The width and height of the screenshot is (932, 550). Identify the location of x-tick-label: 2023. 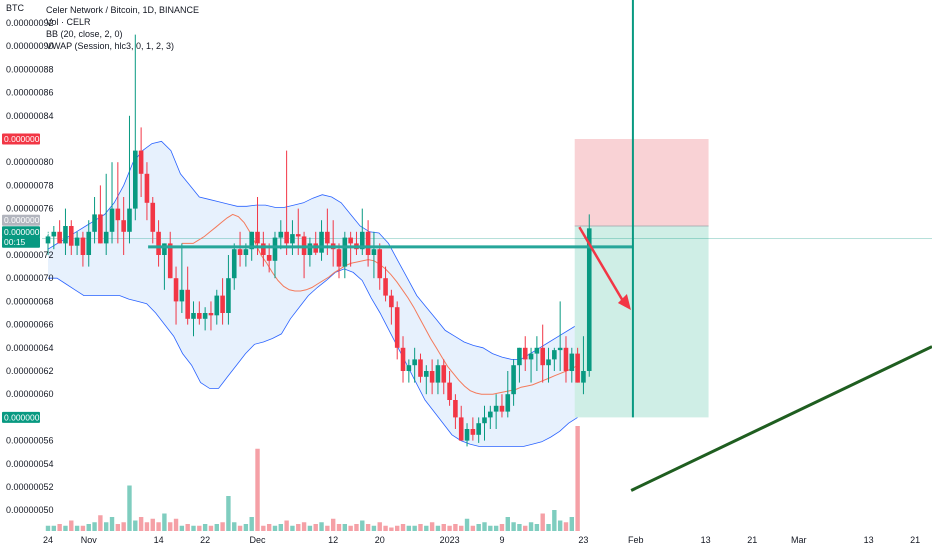
(450, 540).